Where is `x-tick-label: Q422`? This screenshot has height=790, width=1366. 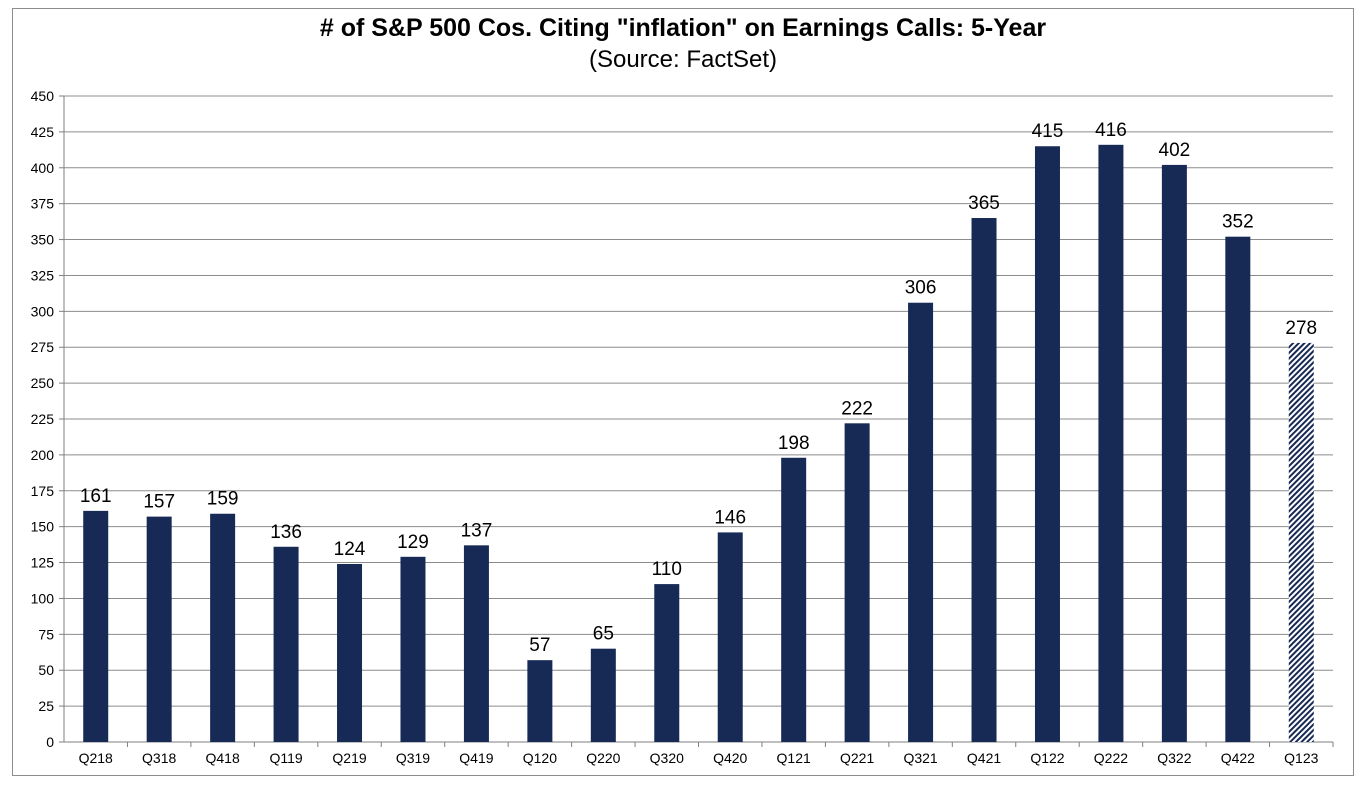 x-tick-label: Q422 is located at coordinates (1238, 758).